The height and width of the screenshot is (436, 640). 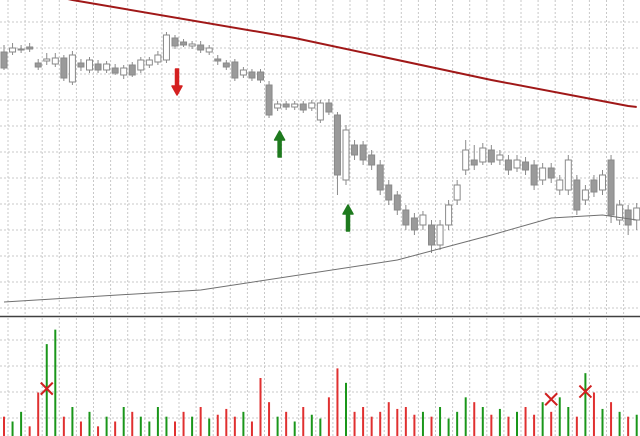 I want to click on sell-arrow, so click(x=177, y=82).